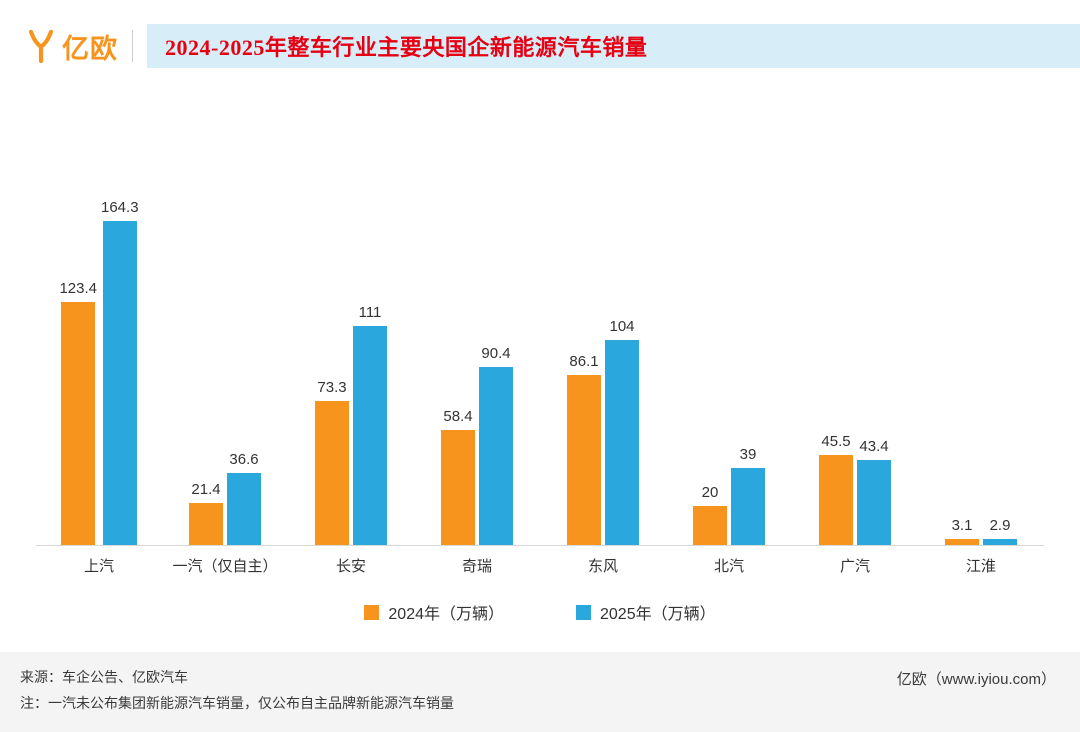  Describe the element at coordinates (710, 492) in the screenshot. I see `value-label: 20` at that location.